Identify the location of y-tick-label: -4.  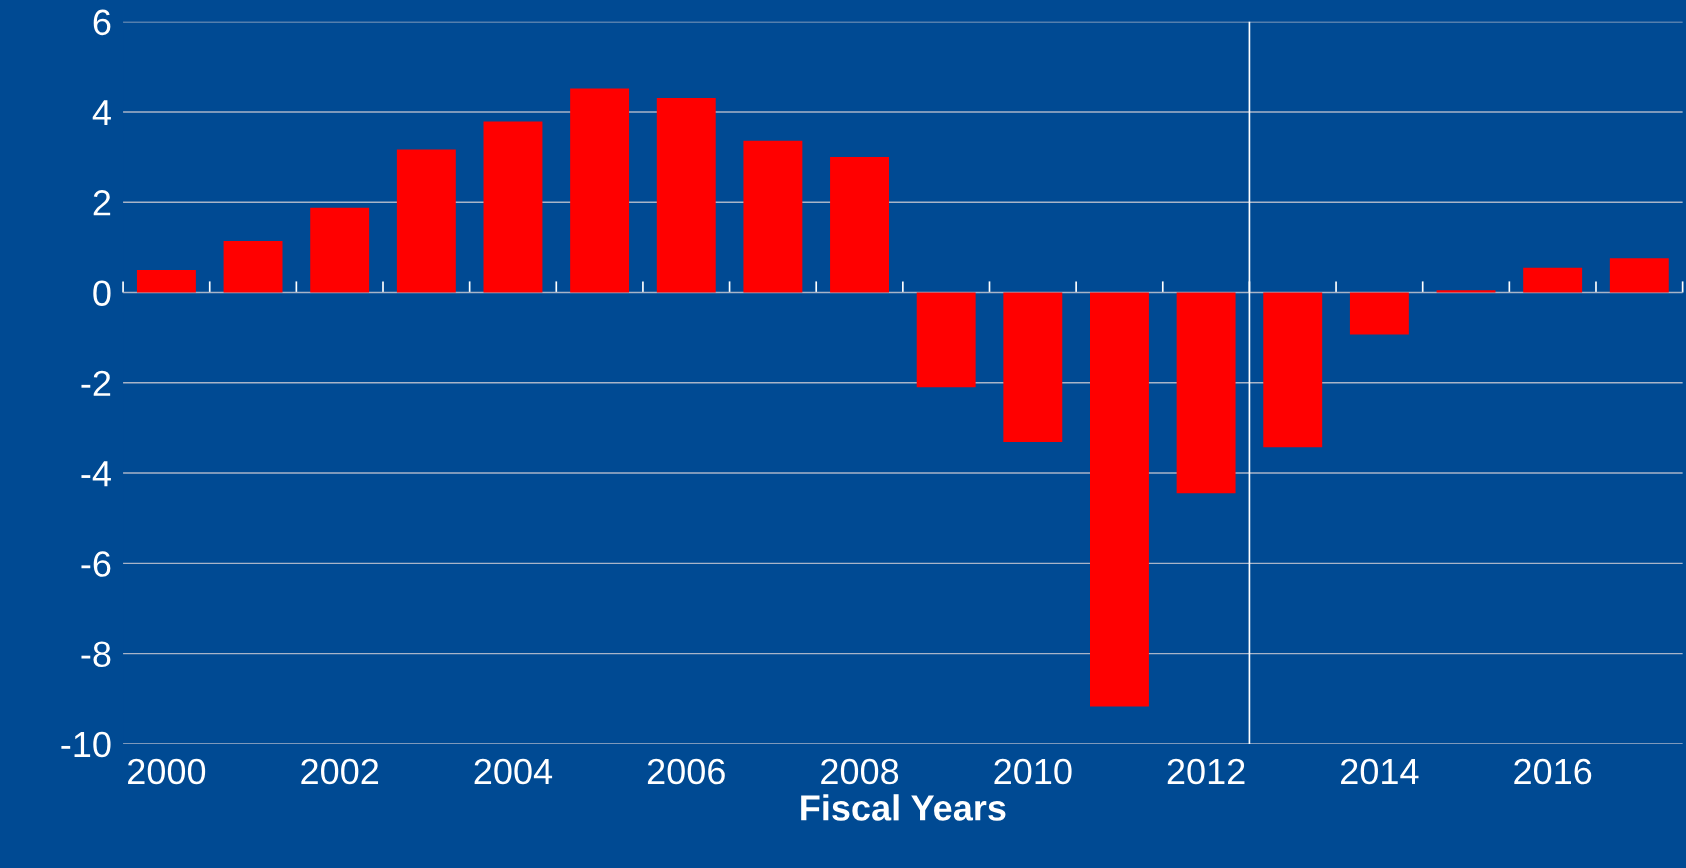
(96, 474).